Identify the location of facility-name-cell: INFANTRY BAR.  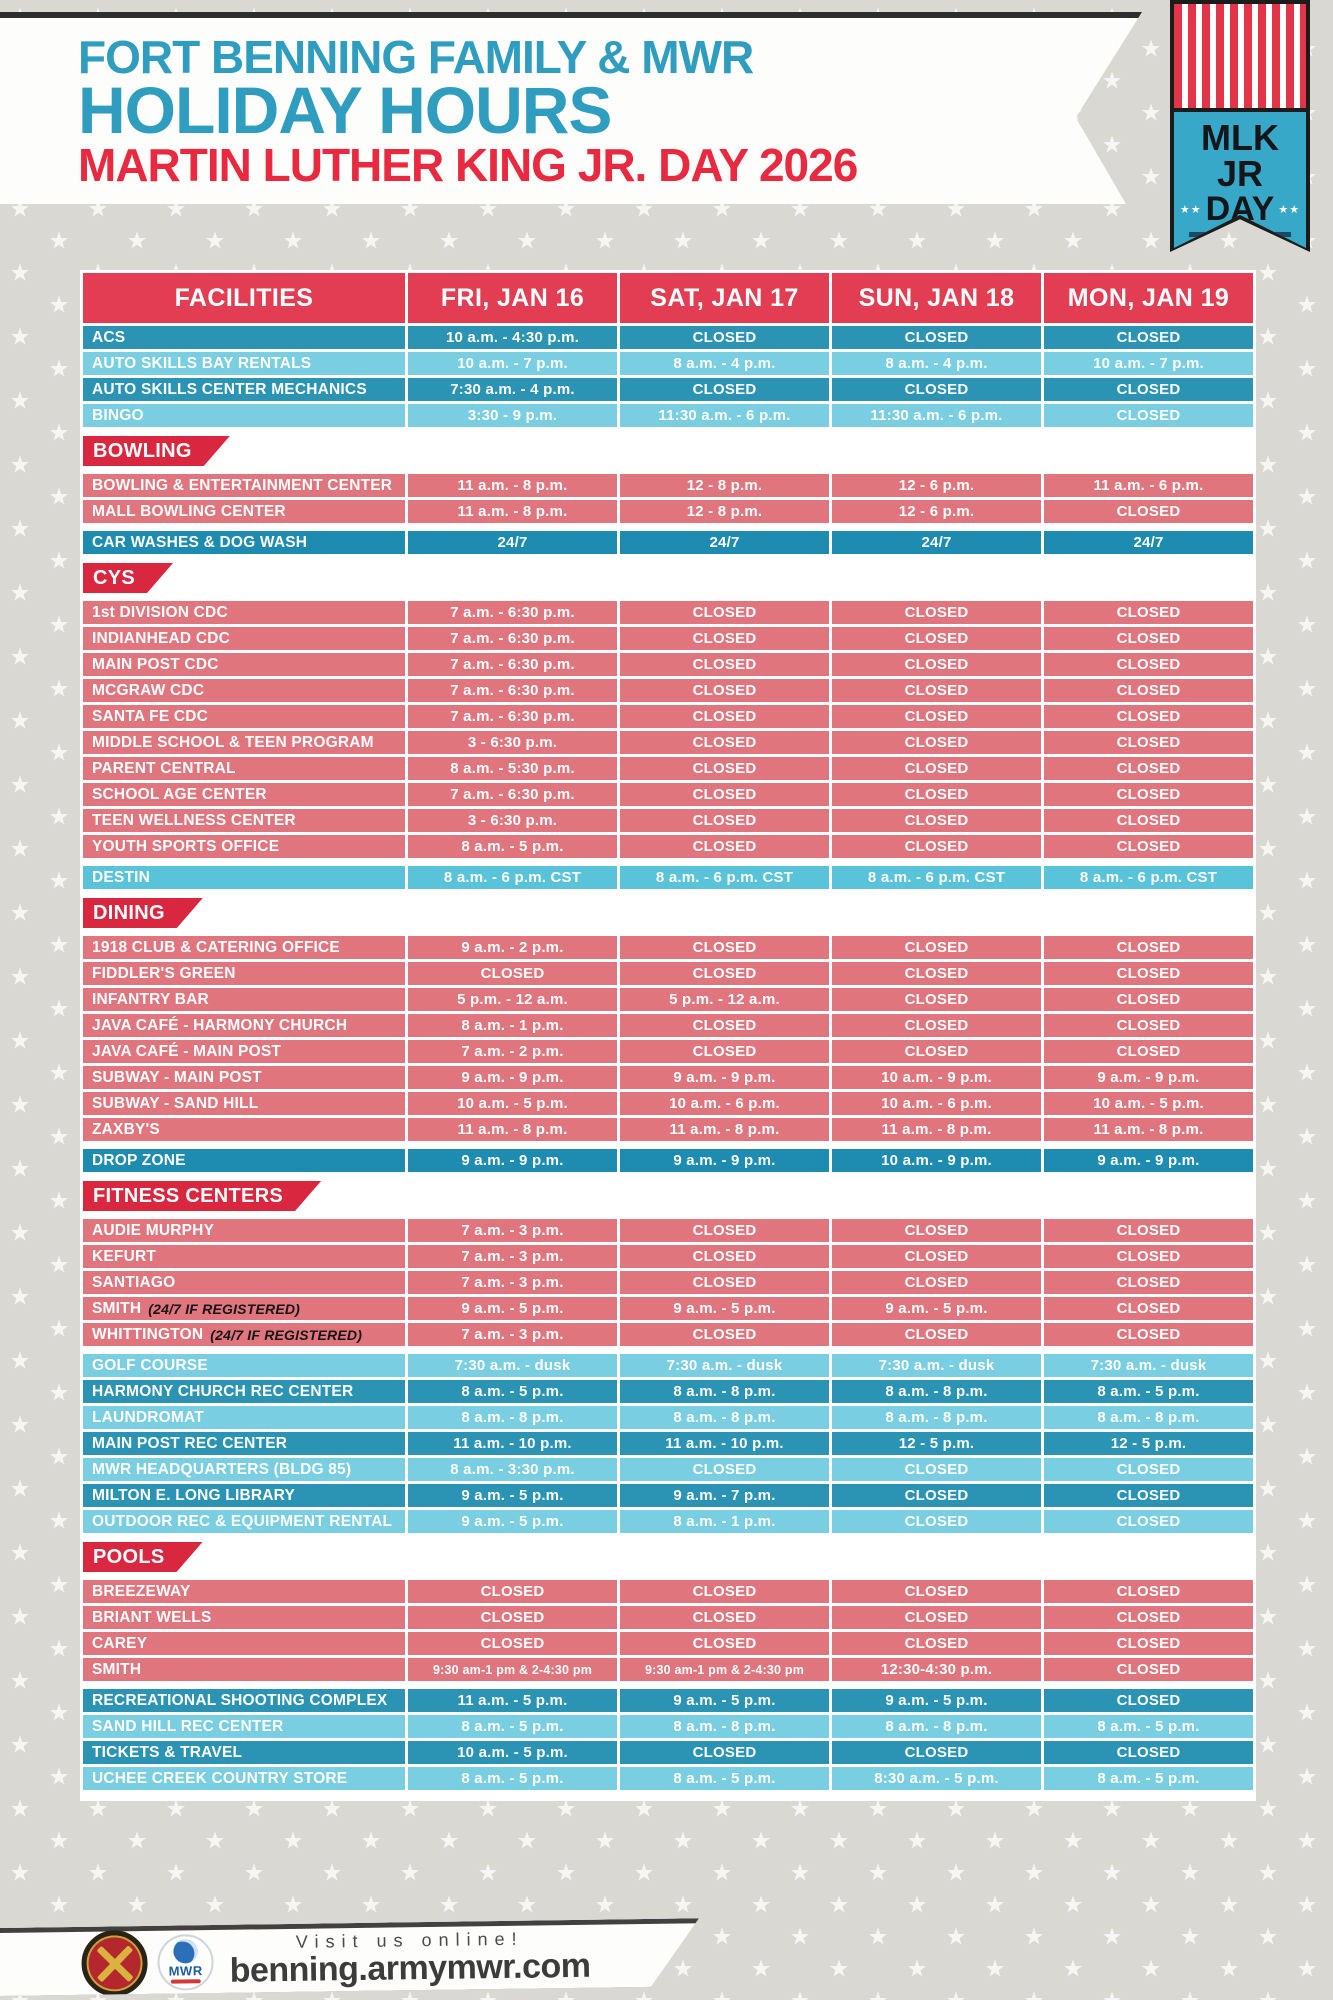
(244, 999).